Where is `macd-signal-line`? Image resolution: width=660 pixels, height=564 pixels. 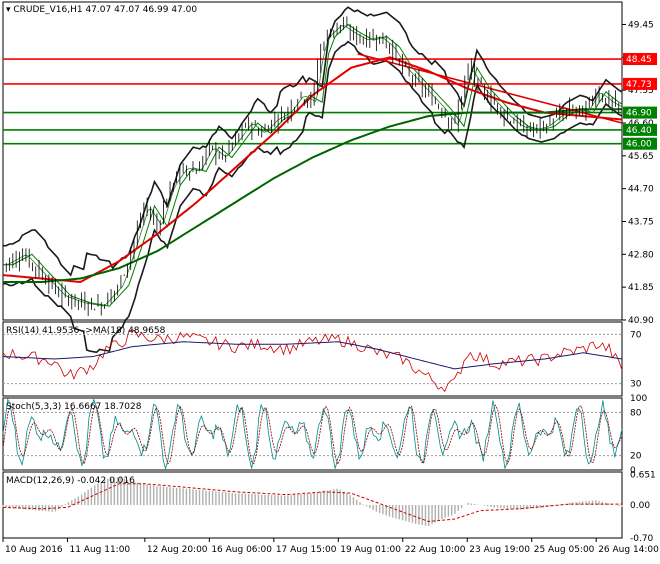
macd-signal-line is located at coordinates (312, 503).